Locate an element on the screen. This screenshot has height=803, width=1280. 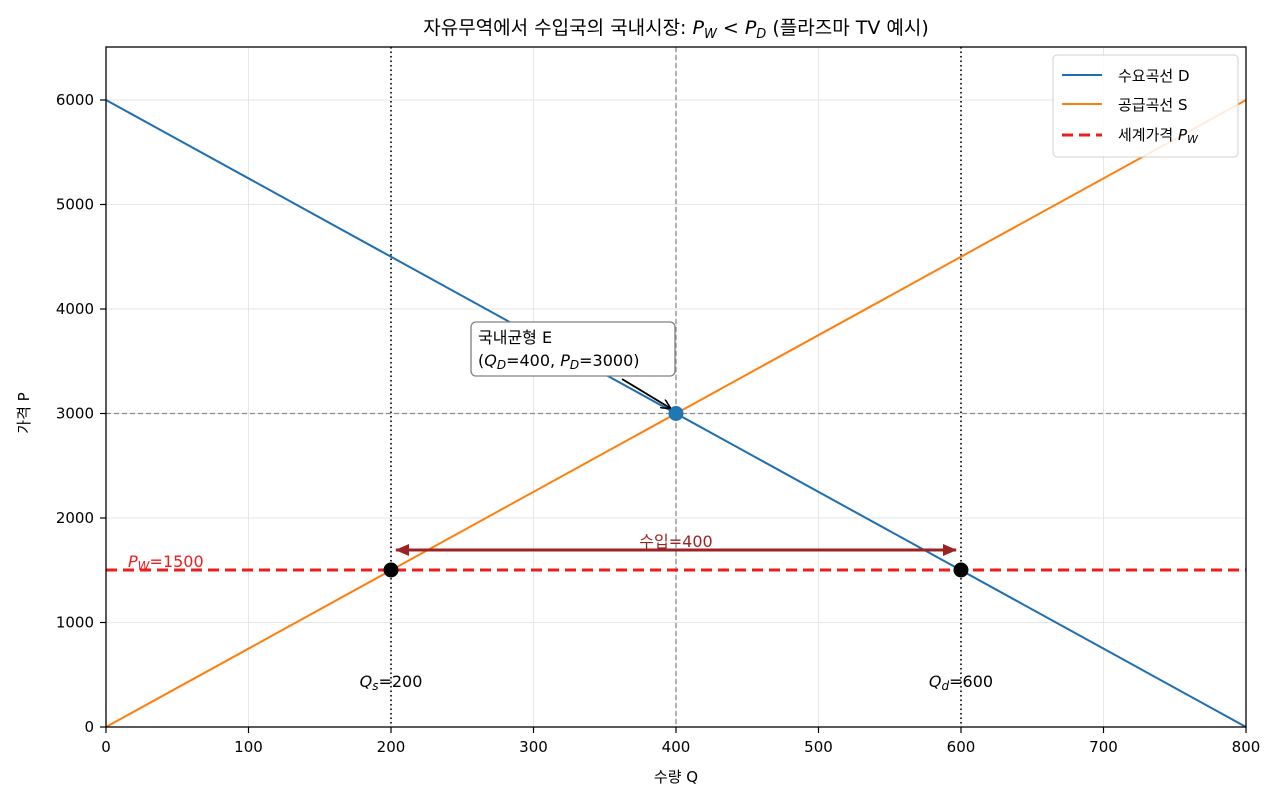
y-axis: 0 1000 2000 3000 4000 5000 6000 가격 P is located at coordinates (60, 413).